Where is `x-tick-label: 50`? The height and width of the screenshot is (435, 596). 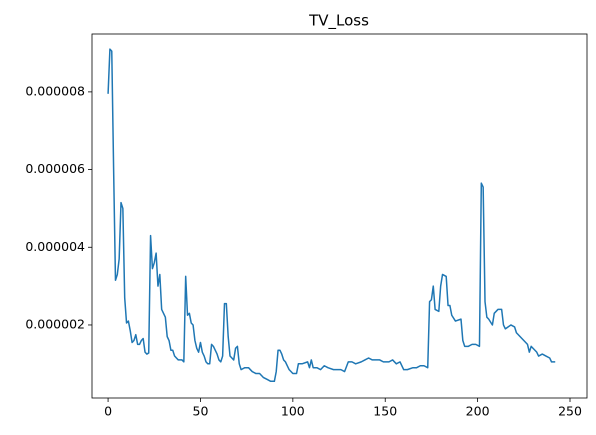 x-tick-label: 50 is located at coordinates (201, 411).